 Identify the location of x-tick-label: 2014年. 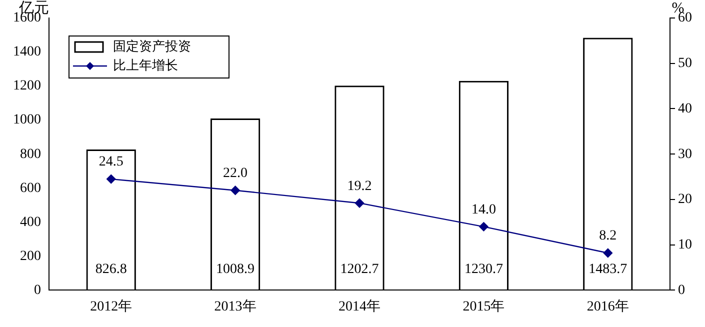
(359, 306).